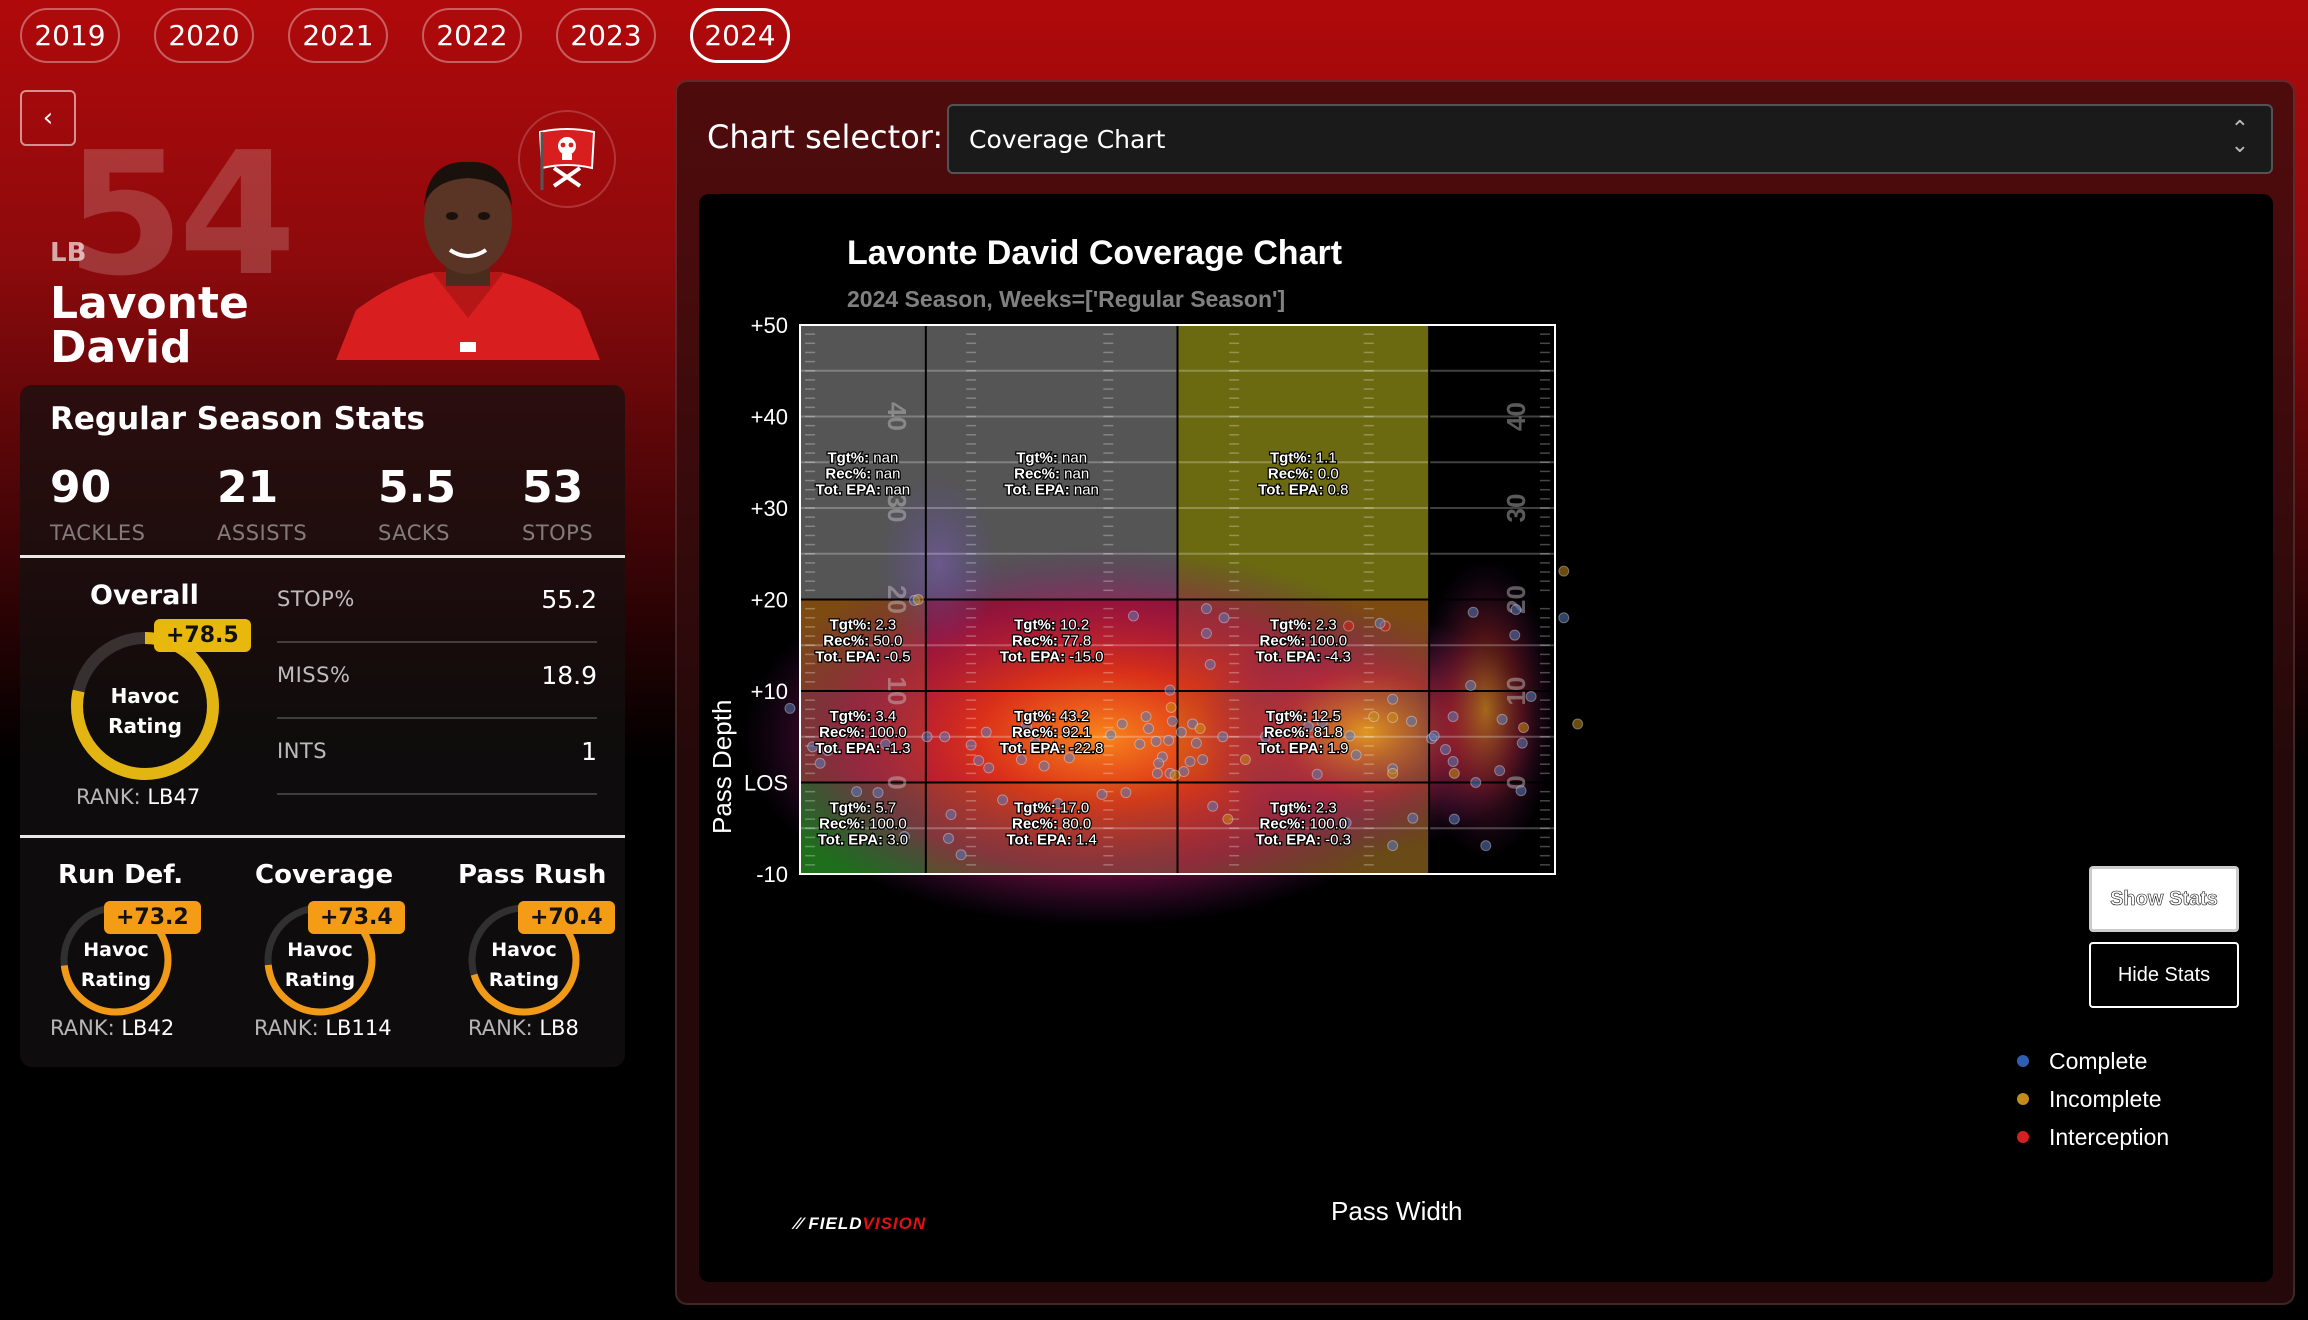  What do you see at coordinates (121, 347) in the screenshot?
I see `player-last-name: David` at bounding box center [121, 347].